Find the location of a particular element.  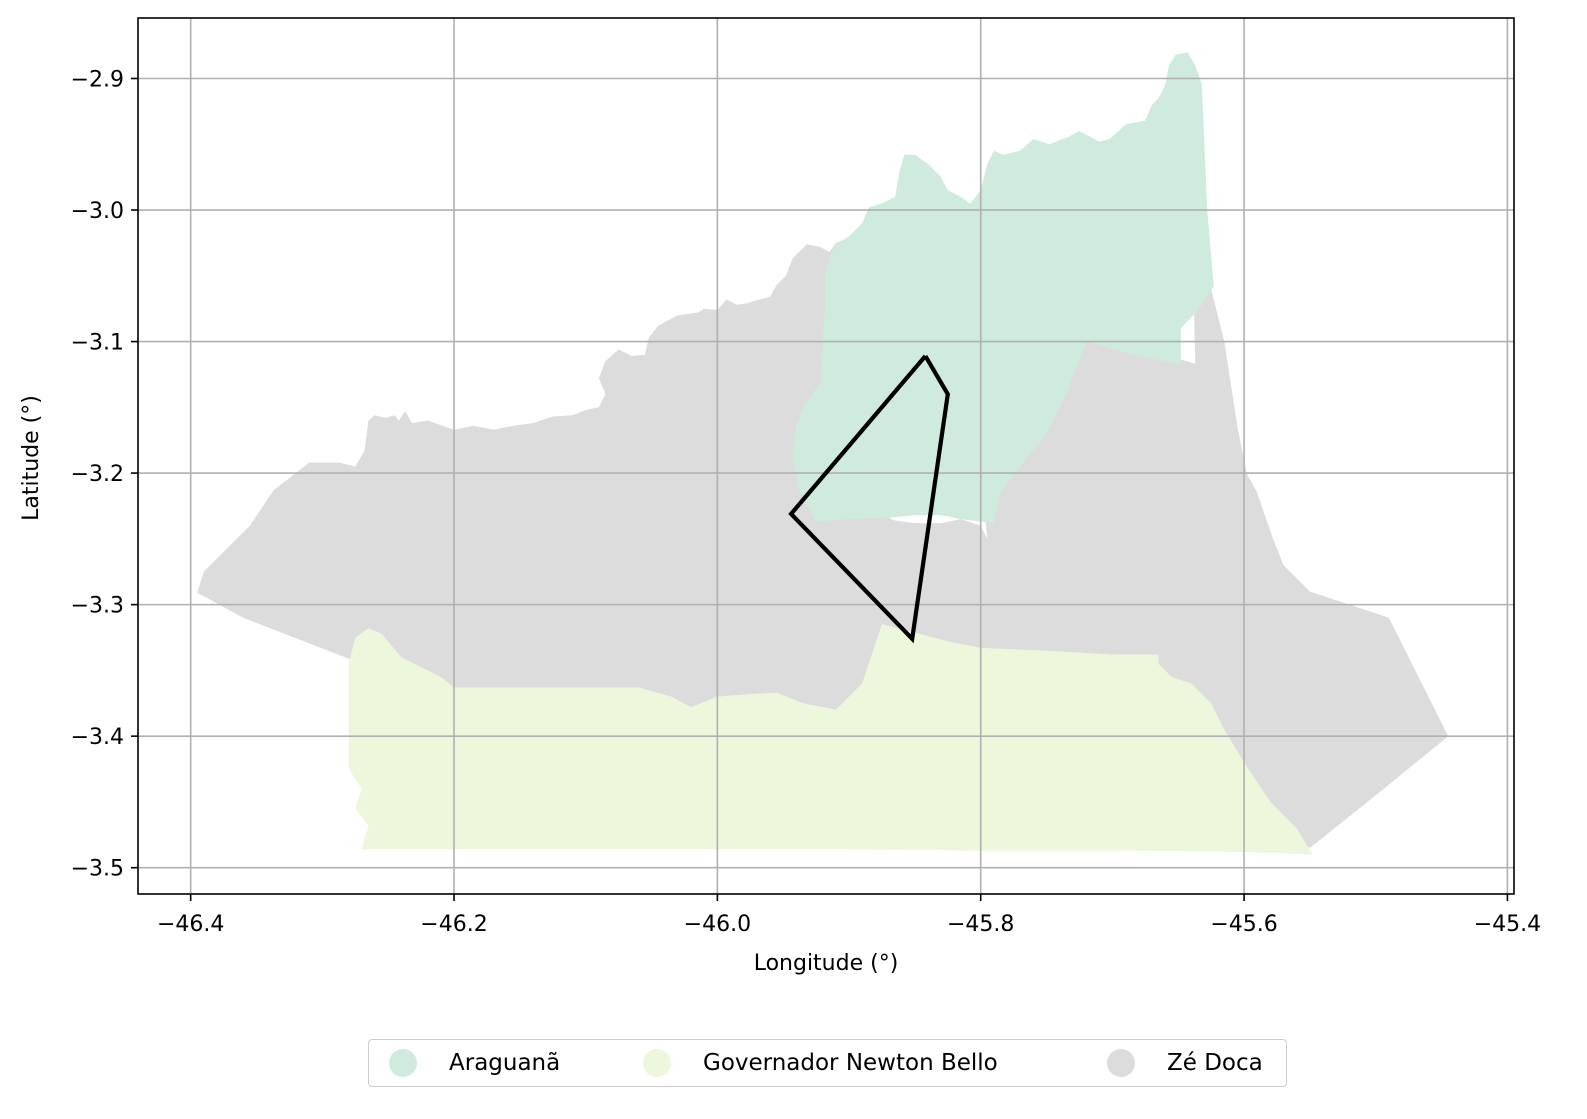

legend-item-governador-newton-bello: Governador Newton Bello is located at coordinates (820, 1063).